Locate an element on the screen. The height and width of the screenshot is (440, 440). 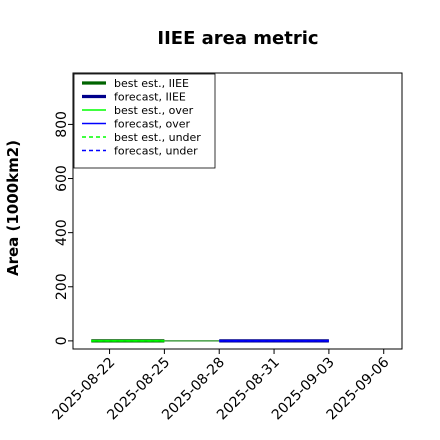
legend-label: best est., IIEE is located at coordinates (151, 83).